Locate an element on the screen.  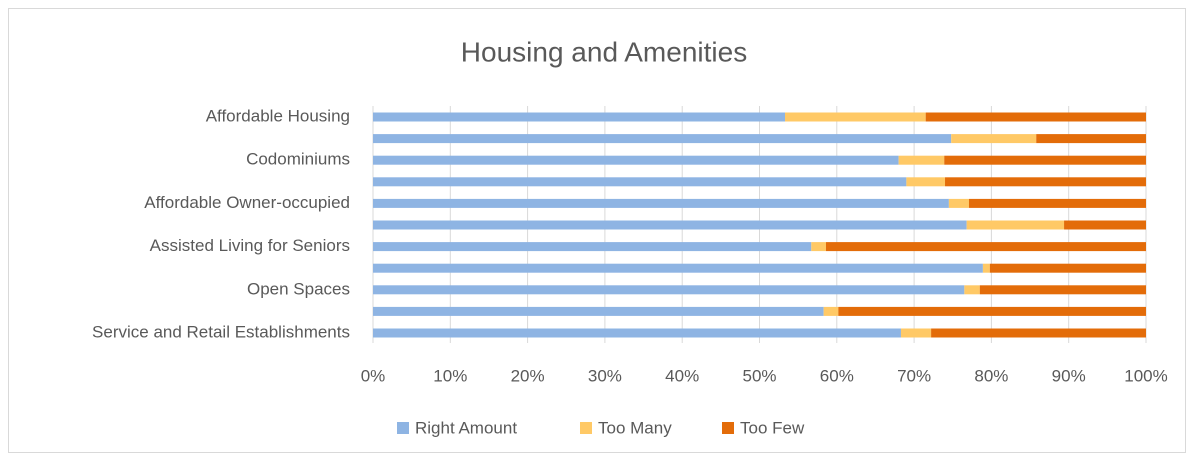
x-tick-label: 20% is located at coordinates (528, 375).